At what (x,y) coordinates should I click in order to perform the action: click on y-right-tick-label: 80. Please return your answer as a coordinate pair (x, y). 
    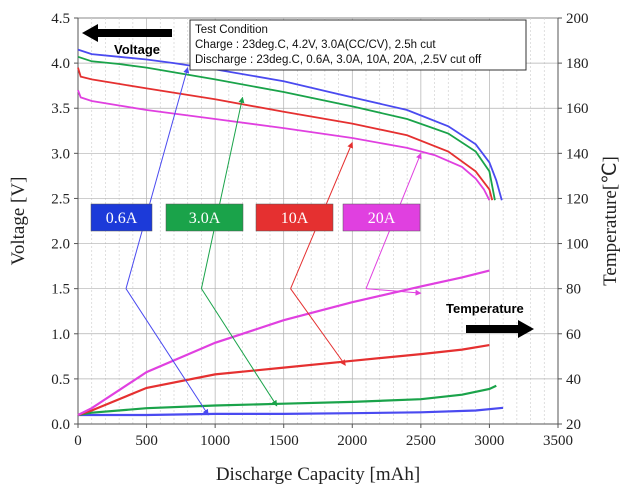
    Looking at the image, I should click on (573, 290).